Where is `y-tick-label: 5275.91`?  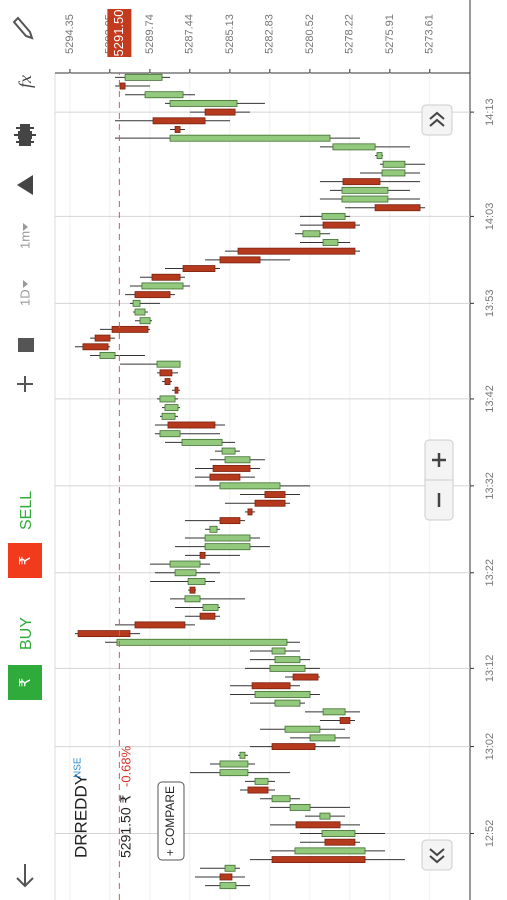 y-tick-label: 5275.91 is located at coordinates (390, 34).